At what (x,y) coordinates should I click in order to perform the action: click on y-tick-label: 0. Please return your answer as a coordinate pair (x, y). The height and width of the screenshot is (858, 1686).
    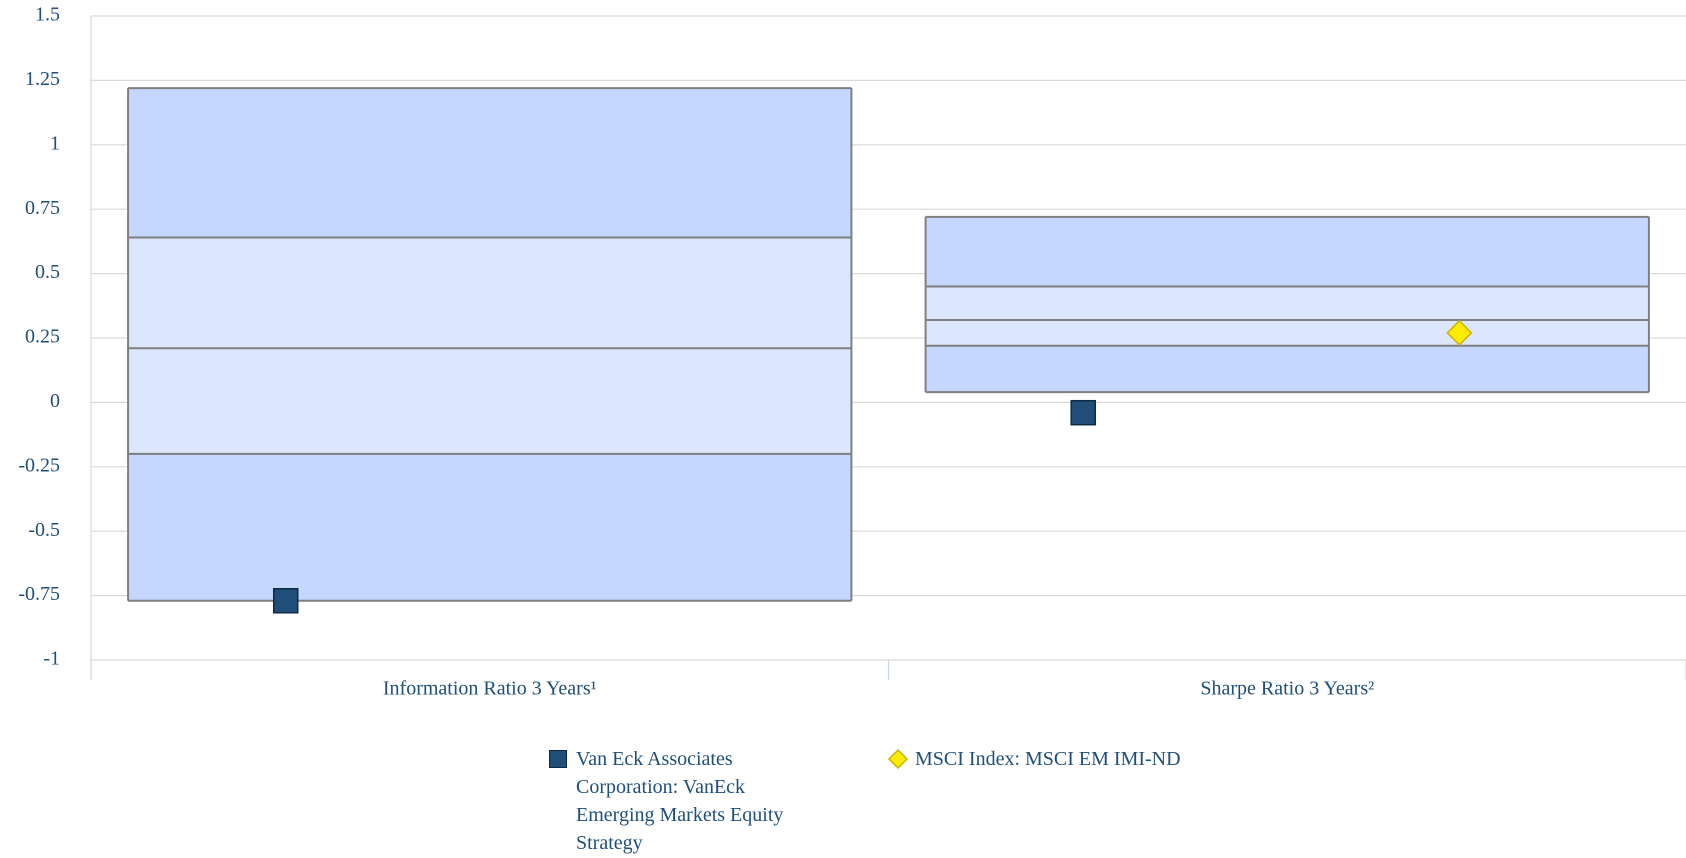
    Looking at the image, I should click on (55, 401).